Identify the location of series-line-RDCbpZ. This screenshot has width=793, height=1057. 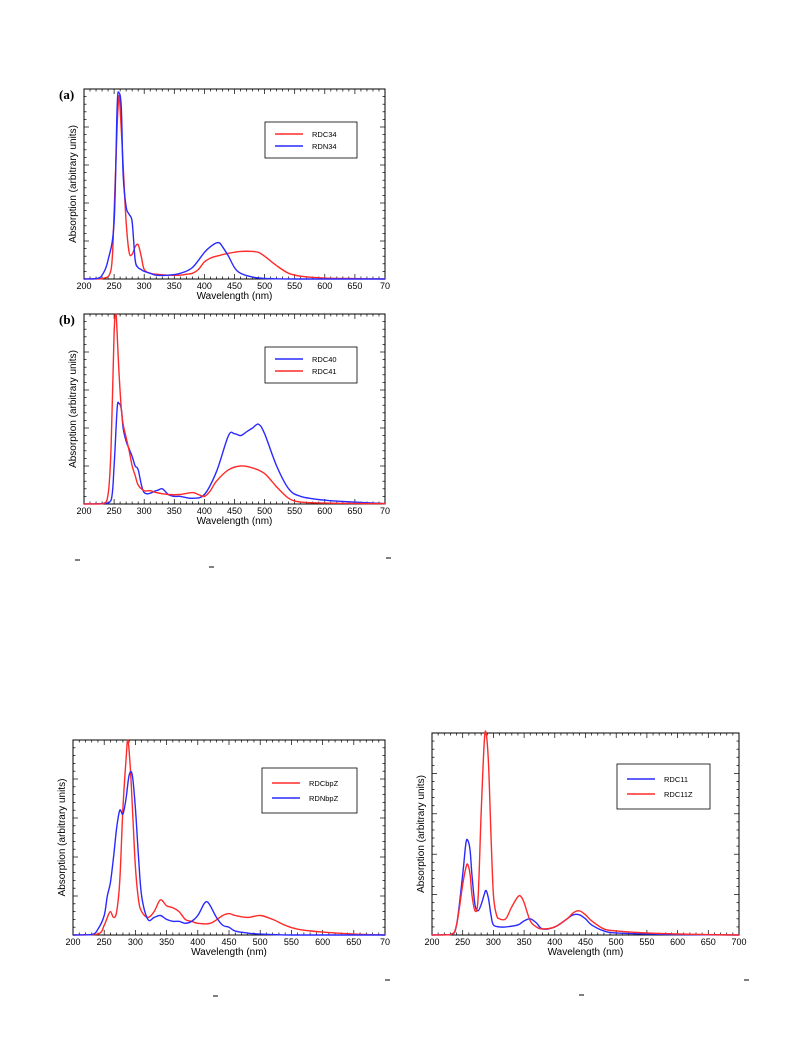
(229, 837).